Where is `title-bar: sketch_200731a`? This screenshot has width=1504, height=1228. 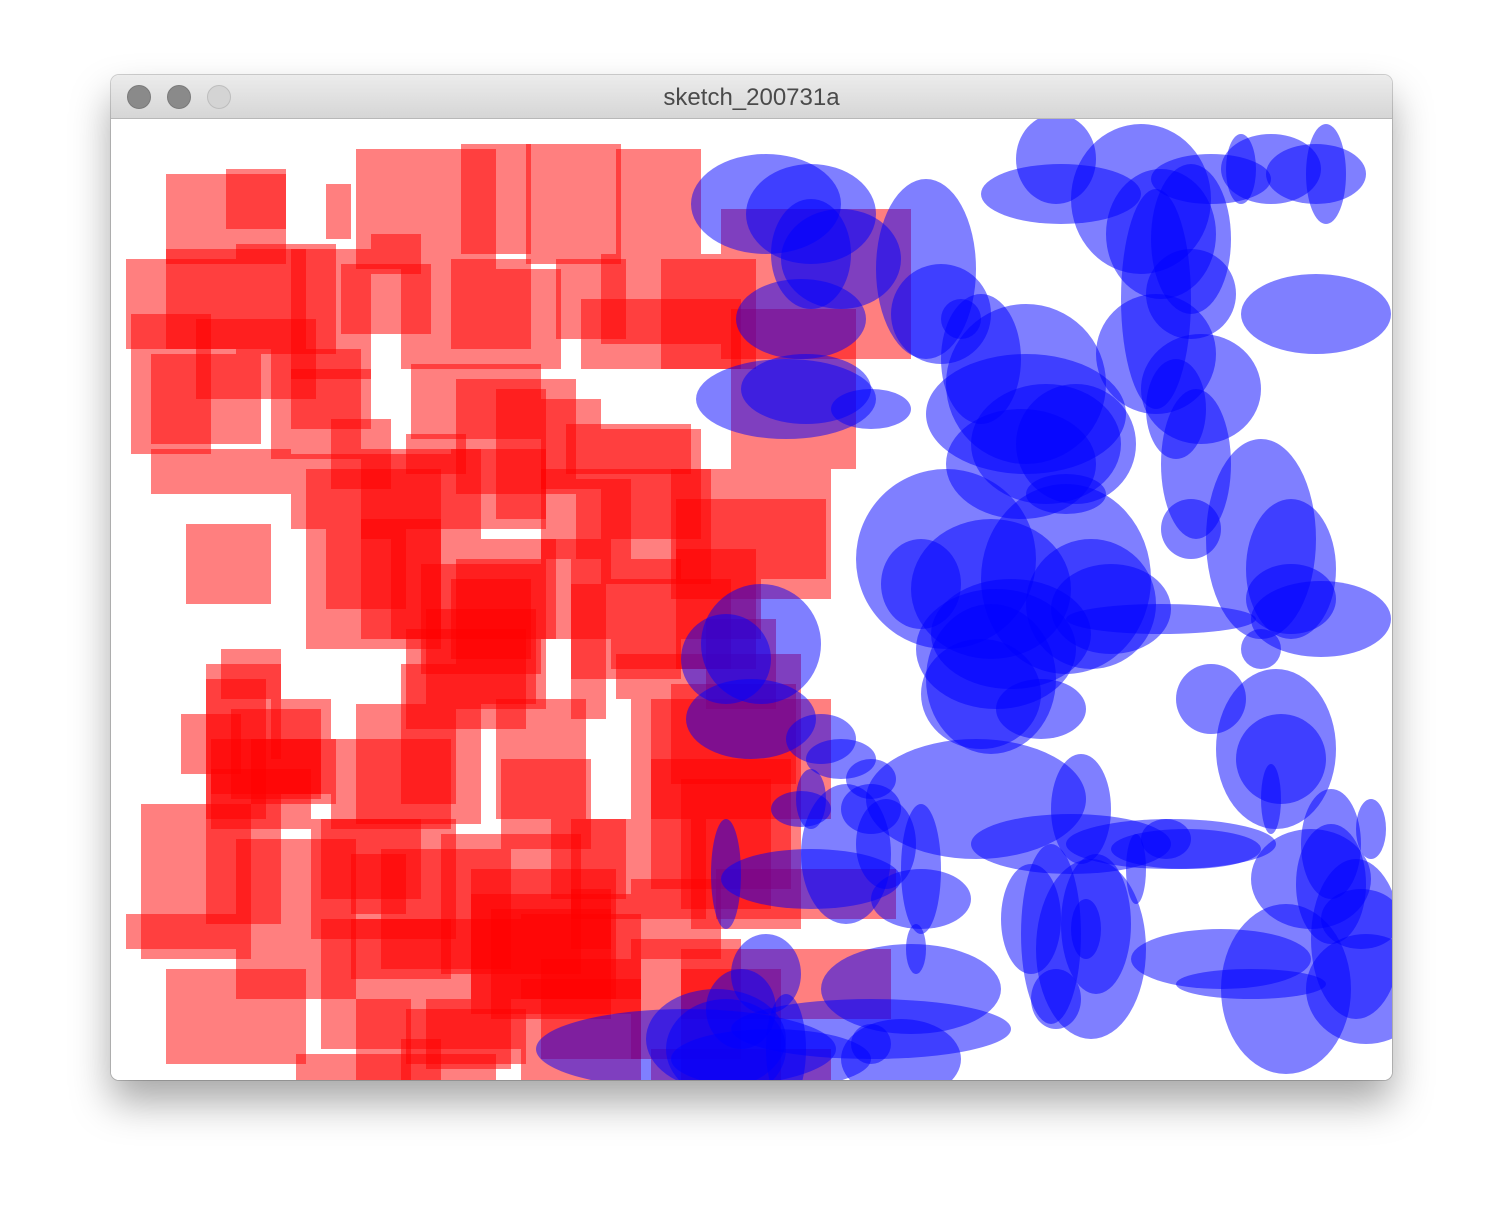 title-bar: sketch_200731a is located at coordinates (751, 97).